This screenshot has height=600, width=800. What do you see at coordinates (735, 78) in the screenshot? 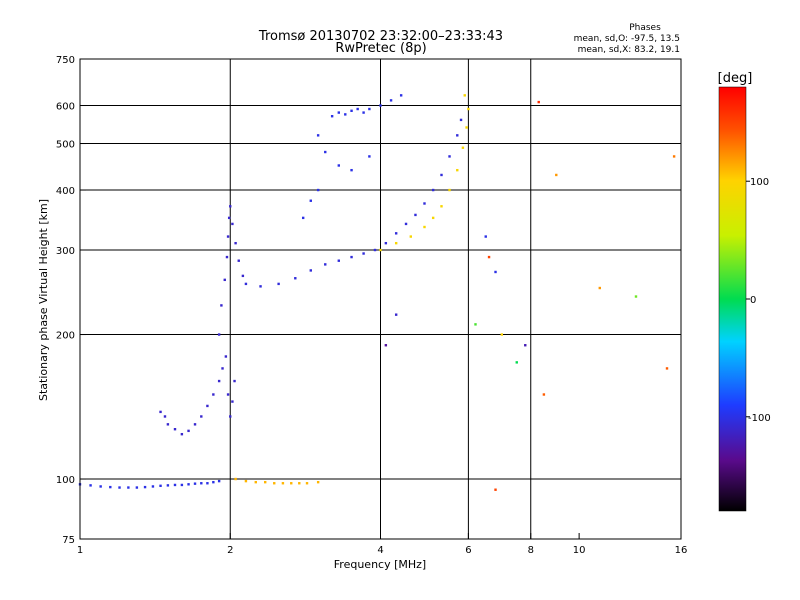
I see `colorbar-label: [deg]` at bounding box center [735, 78].